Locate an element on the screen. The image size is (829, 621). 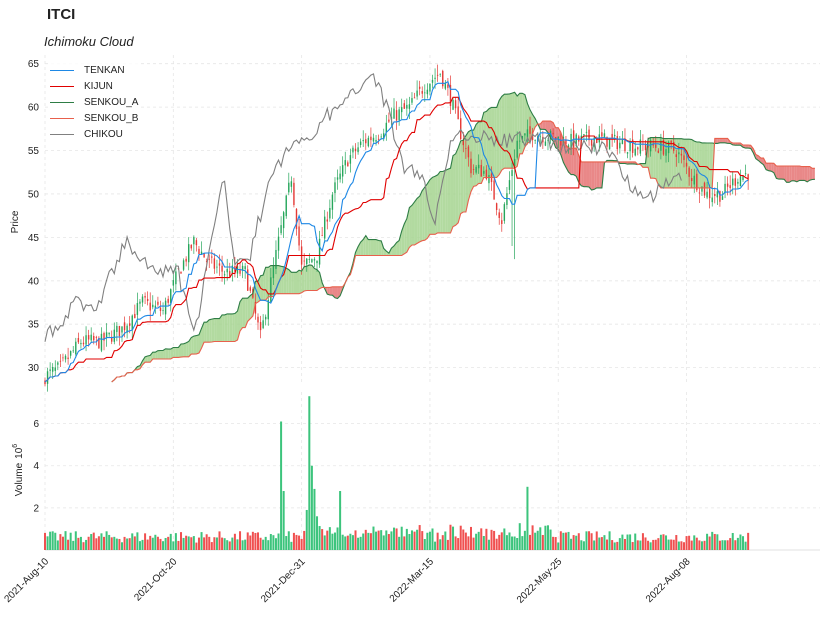
legend-label: SENKOU_B is located at coordinates (111, 118).